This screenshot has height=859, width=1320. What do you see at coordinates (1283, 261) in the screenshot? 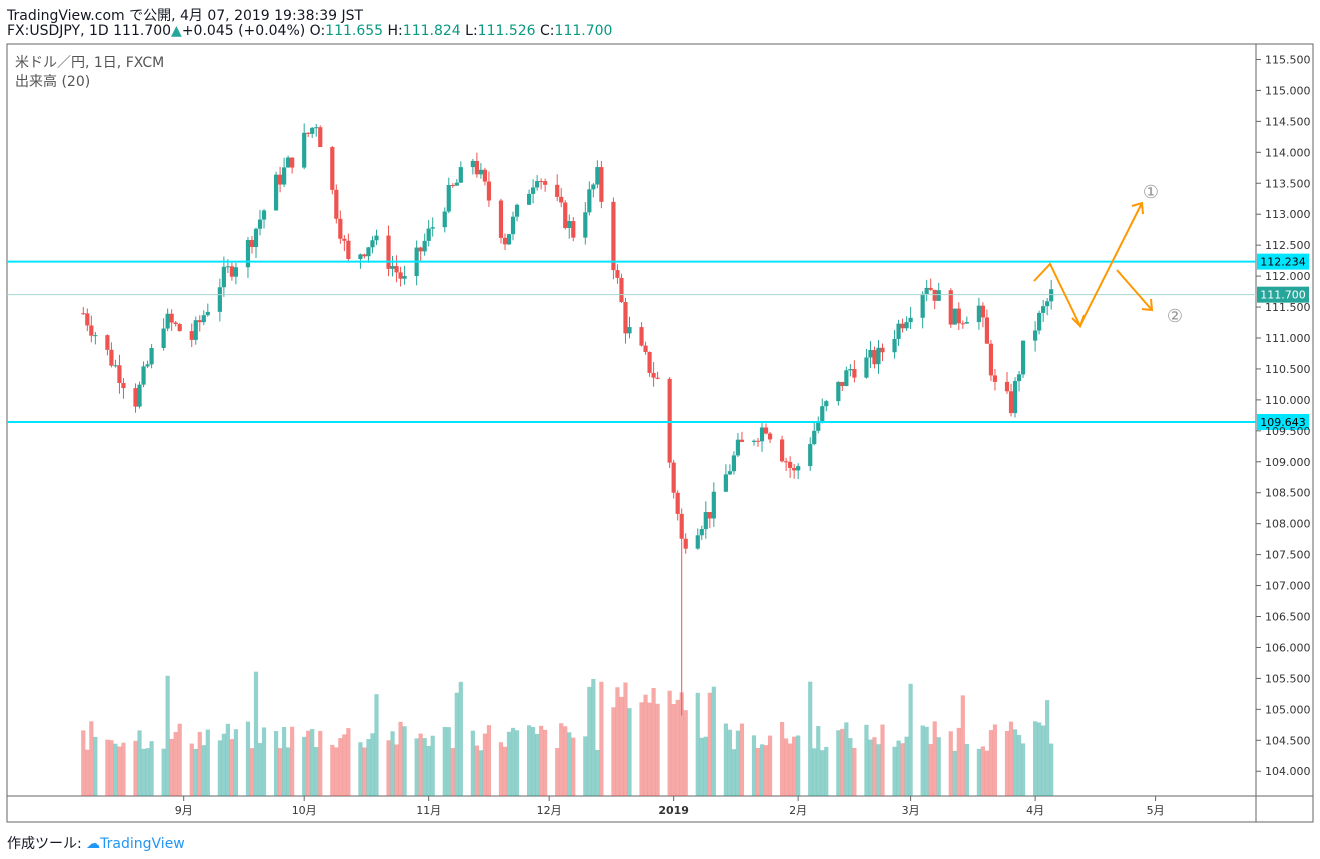
I see `resistance-label-bg` at bounding box center [1283, 261].